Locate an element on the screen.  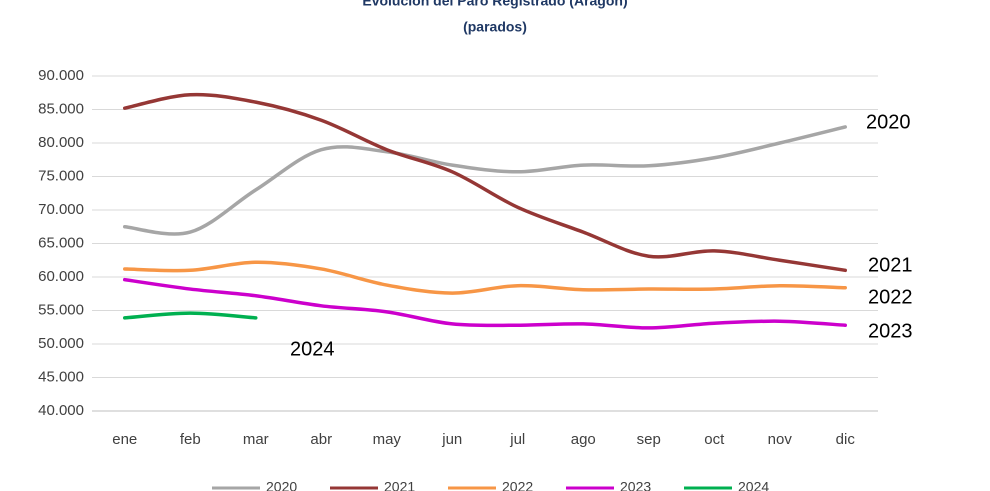
legend-label: 2024 is located at coordinates (753, 485).